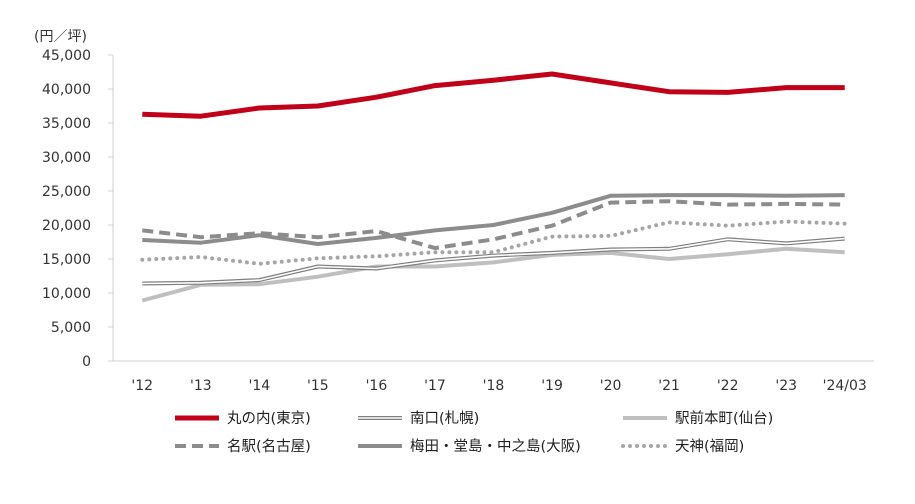 The image size is (915, 504). Describe the element at coordinates (201, 386) in the screenshot. I see `x-tick-label: '13` at that location.